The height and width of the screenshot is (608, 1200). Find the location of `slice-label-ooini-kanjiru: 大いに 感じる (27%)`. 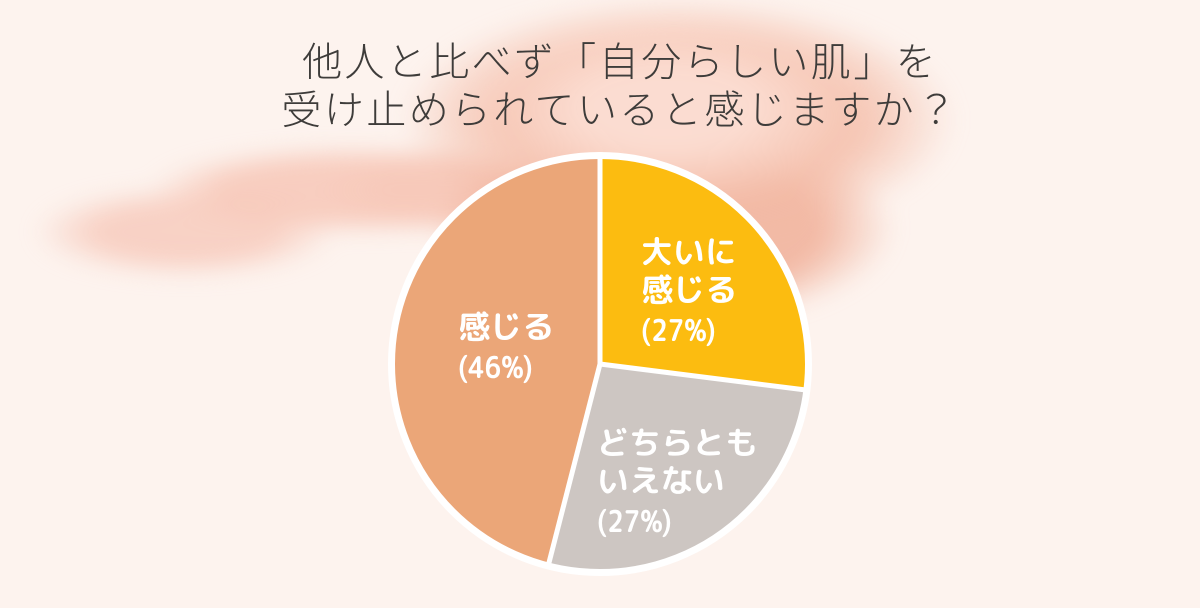

slice-label-ooini-kanjiru: 大いに 感じる (27%) is located at coordinates (689, 290).